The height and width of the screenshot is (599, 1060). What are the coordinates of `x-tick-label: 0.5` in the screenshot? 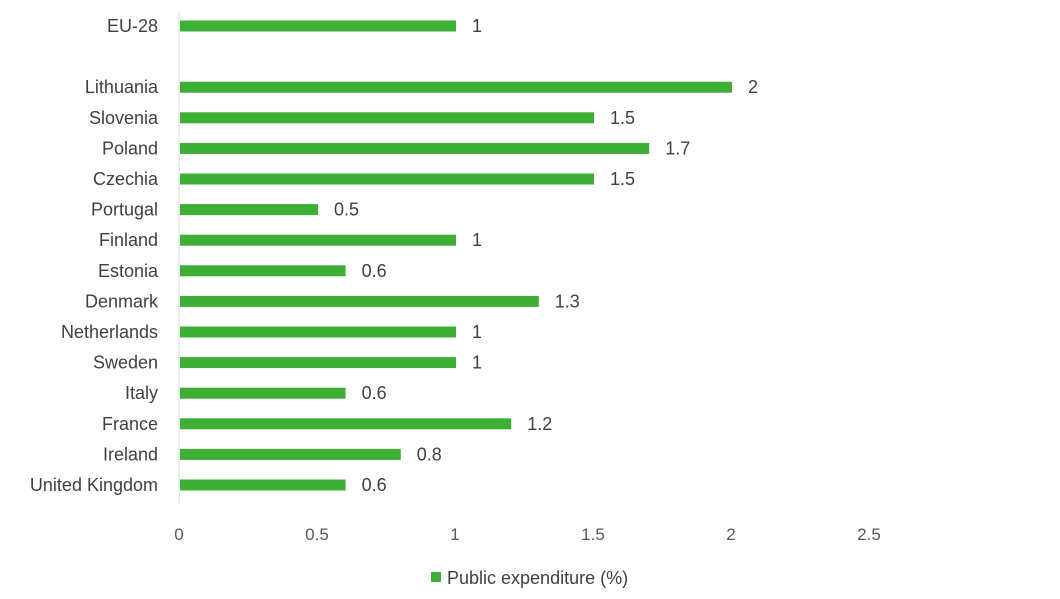 It's located at (317, 534).